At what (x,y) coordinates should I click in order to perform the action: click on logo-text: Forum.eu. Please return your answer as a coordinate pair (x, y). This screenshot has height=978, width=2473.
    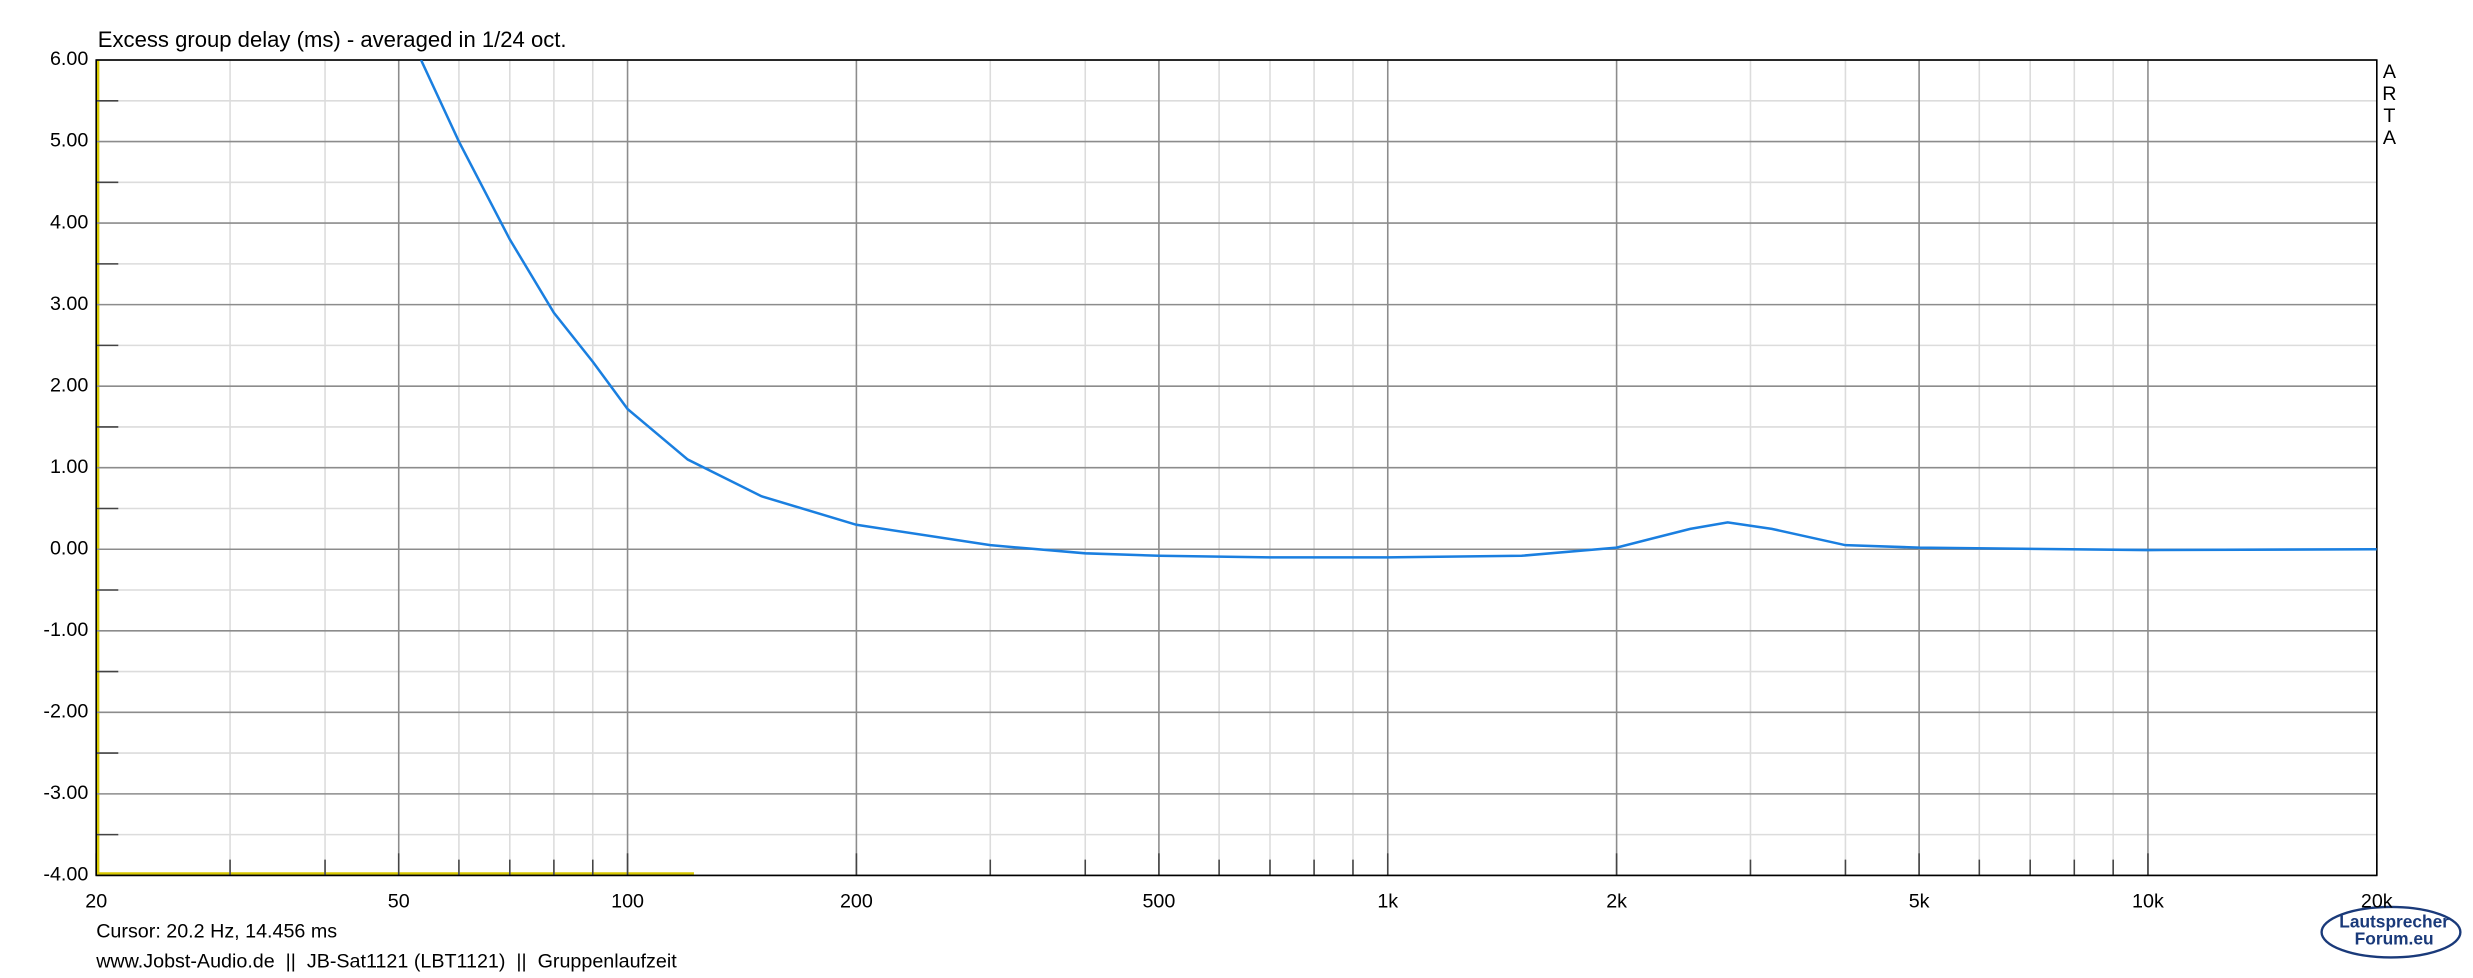
    Looking at the image, I should click on (2394, 939).